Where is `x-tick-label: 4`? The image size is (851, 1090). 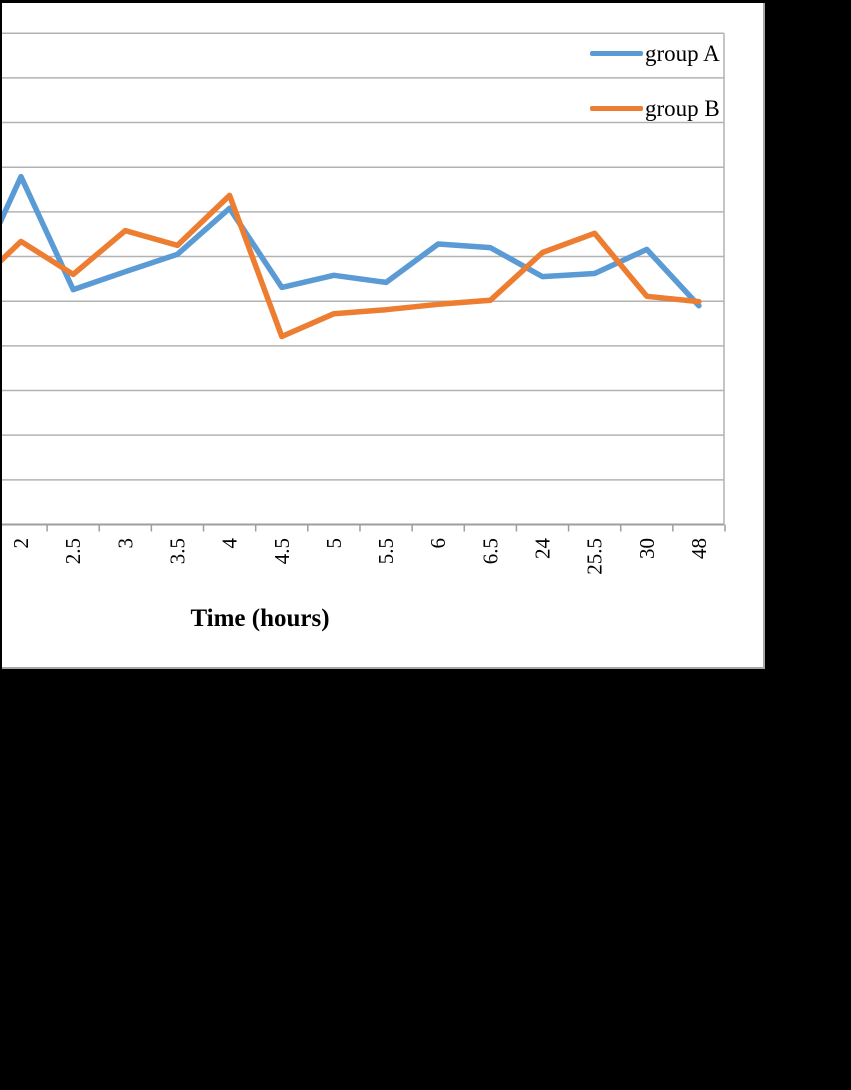
x-tick-label: 4 is located at coordinates (230, 543).